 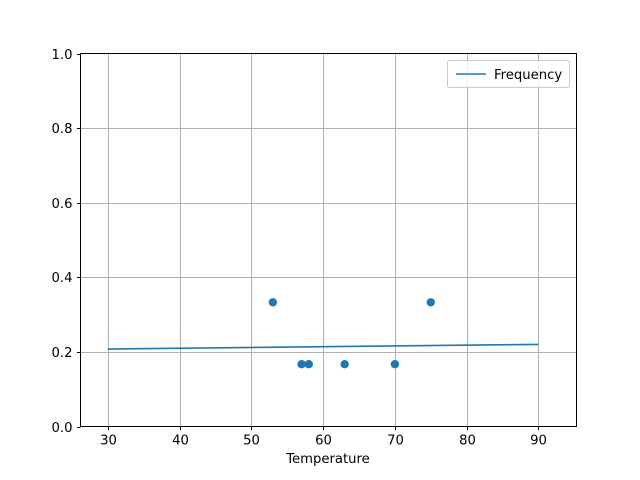 I want to click on x-tick-label: 70, so click(x=395, y=441).